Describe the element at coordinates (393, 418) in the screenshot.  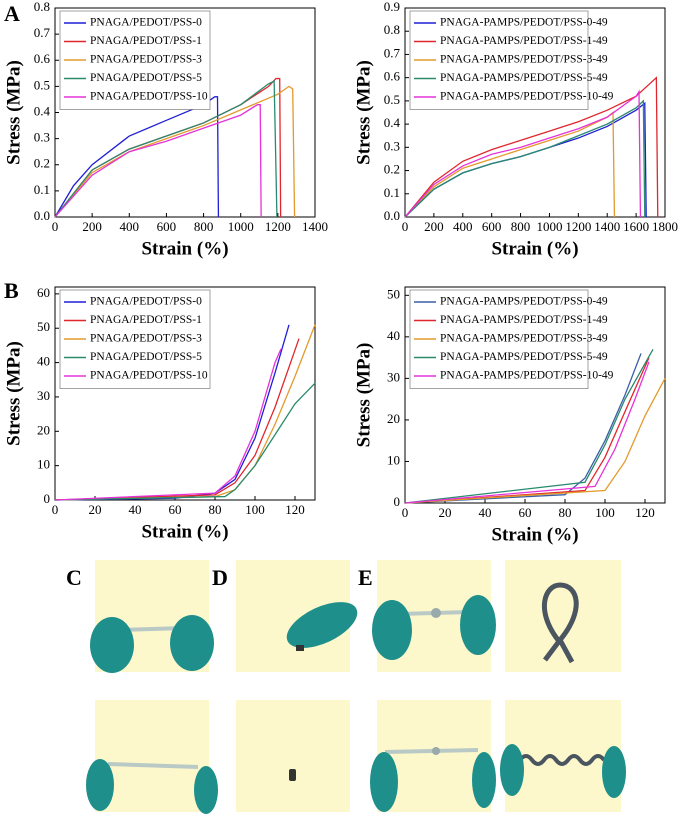
I see `y-tick-label: 20` at that location.